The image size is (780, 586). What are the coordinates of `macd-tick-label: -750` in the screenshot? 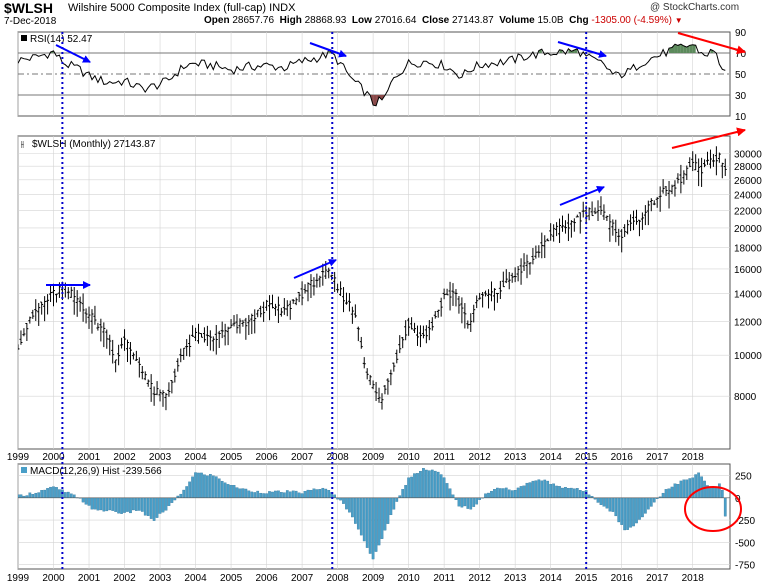 It's located at (745, 566).